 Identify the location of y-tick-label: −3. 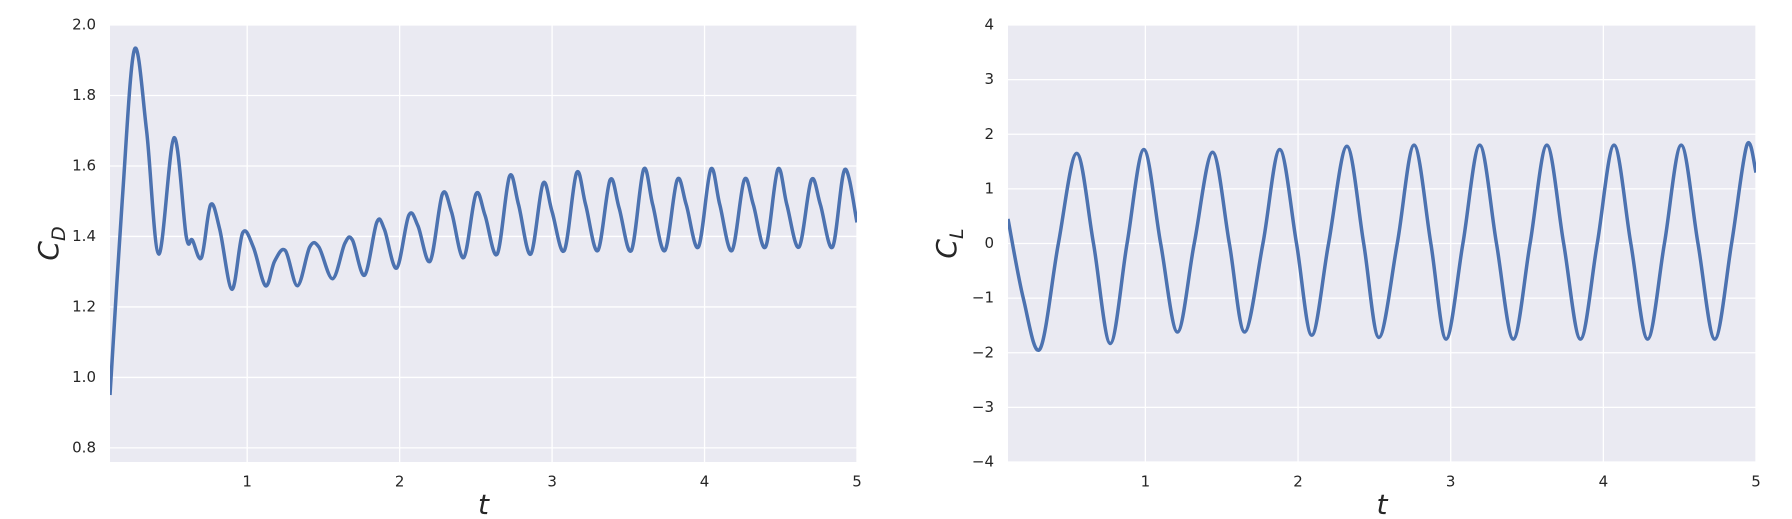
(983, 407).